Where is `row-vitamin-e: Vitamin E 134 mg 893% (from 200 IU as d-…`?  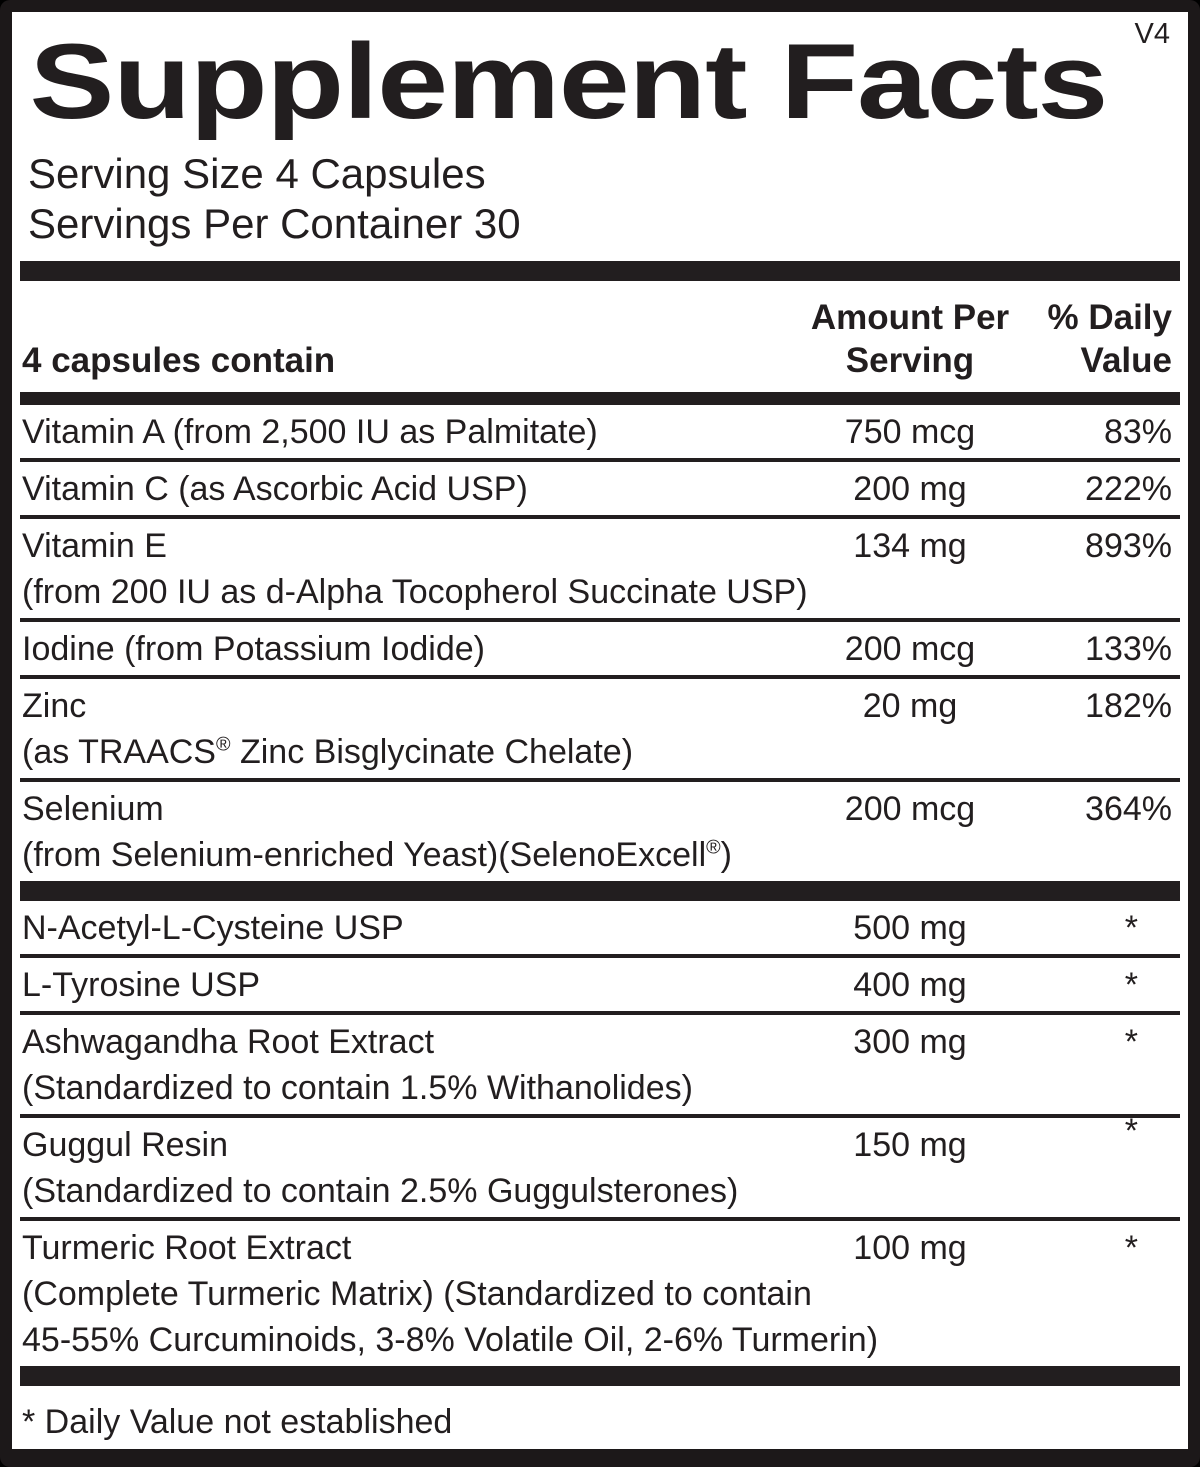
row-vitamin-e: Vitamin E 134 mg 893% (from 200 IU as d-… is located at coordinates (600, 570).